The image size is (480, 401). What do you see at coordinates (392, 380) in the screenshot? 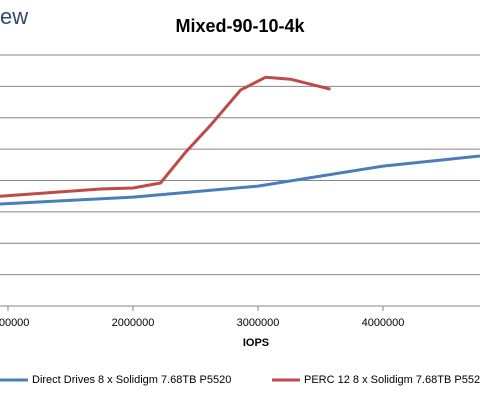
I see `legend-label: PERC 12 8 x Solidigm 7.68TB P5520` at bounding box center [392, 380].